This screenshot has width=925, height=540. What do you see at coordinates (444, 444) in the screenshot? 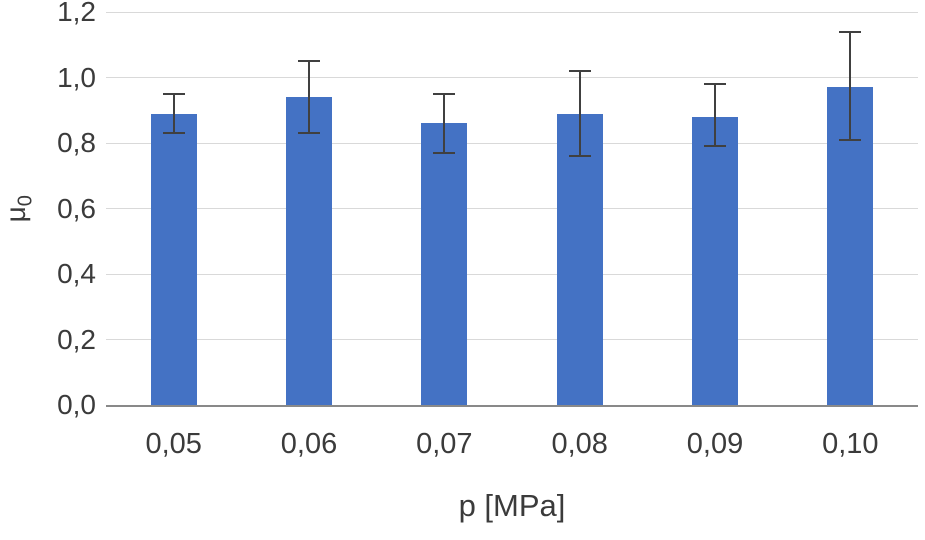
I see `x-tick-label: 0,07` at bounding box center [444, 444].